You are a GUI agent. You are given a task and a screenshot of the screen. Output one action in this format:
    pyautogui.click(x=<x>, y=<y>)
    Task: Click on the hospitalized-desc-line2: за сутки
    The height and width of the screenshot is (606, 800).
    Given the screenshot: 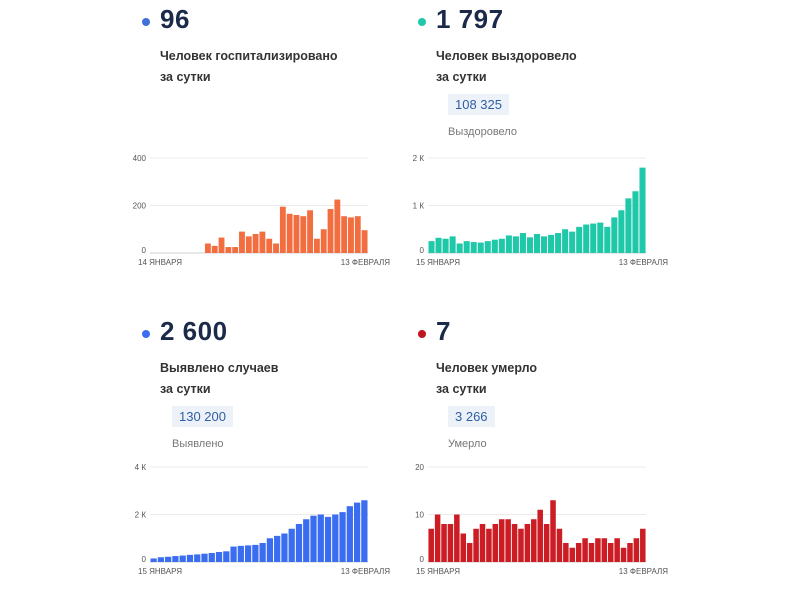 What is the action you would take?
    pyautogui.click(x=185, y=77)
    